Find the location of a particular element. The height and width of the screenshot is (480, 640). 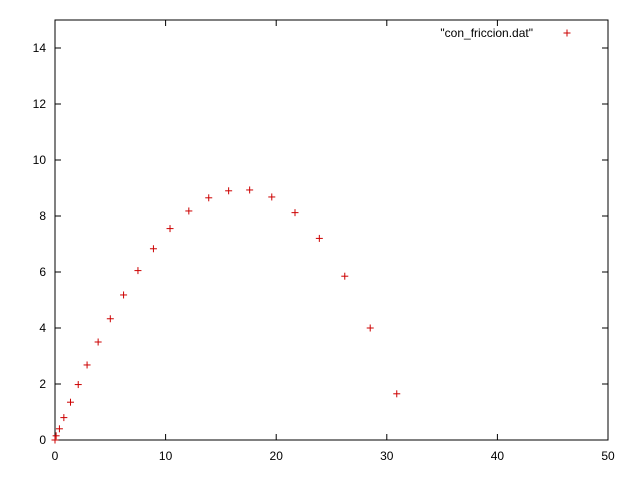

x-tick-label: 0 is located at coordinates (55, 456).